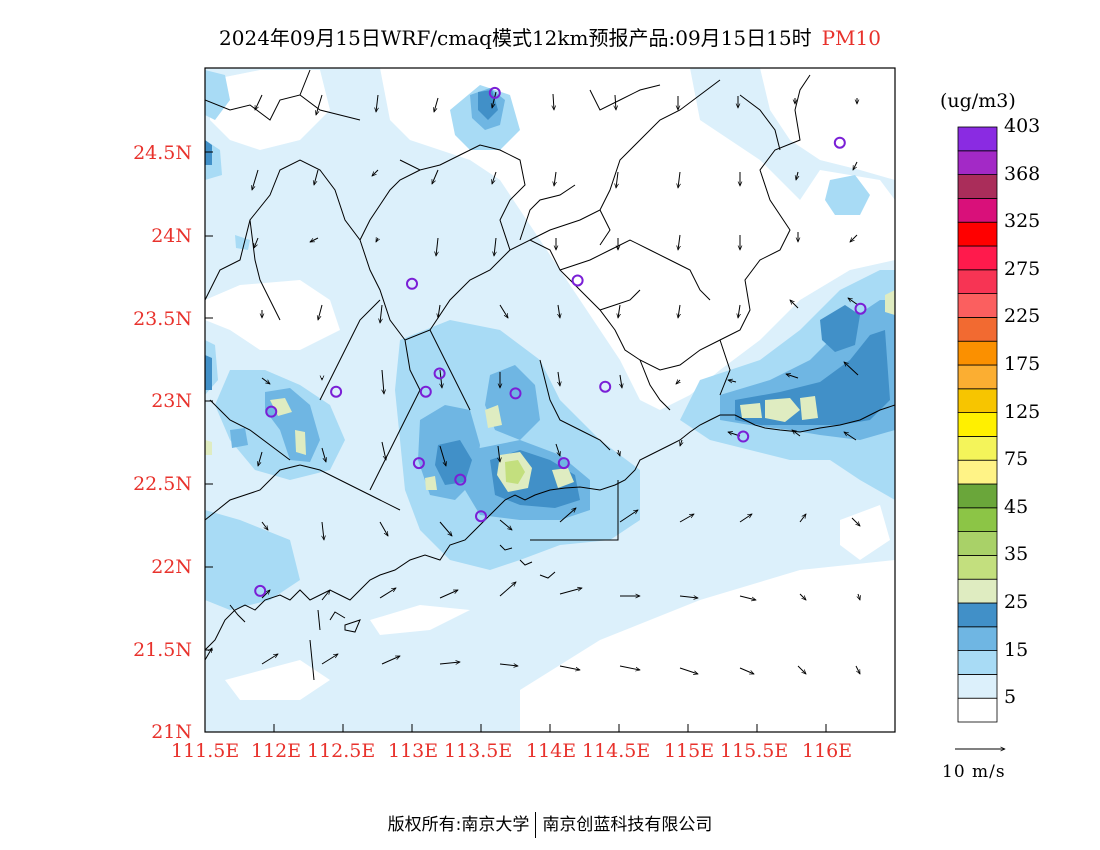 This screenshot has width=1100, height=850. I want to click on colorbar-label: 175, so click(1022, 364).